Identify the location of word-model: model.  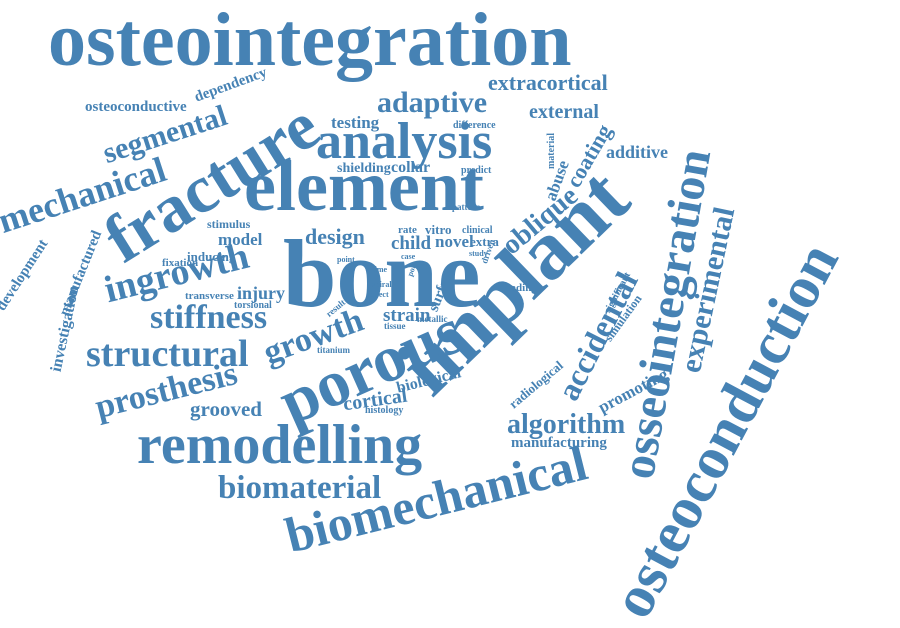
(240, 239).